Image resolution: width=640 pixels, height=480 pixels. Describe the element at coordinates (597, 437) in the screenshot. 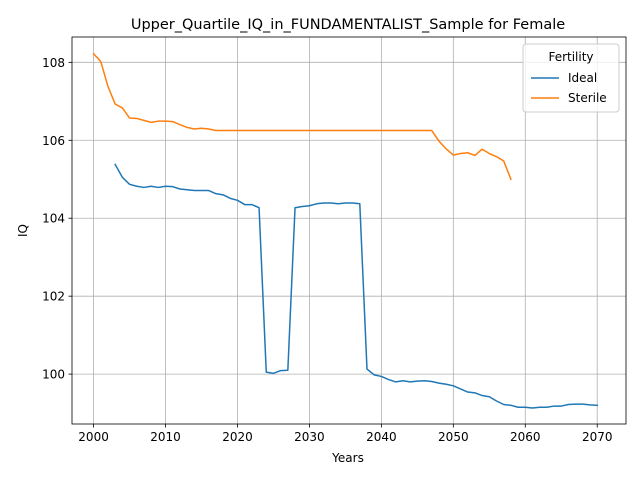

I see `x-tick-label: 2070` at that location.